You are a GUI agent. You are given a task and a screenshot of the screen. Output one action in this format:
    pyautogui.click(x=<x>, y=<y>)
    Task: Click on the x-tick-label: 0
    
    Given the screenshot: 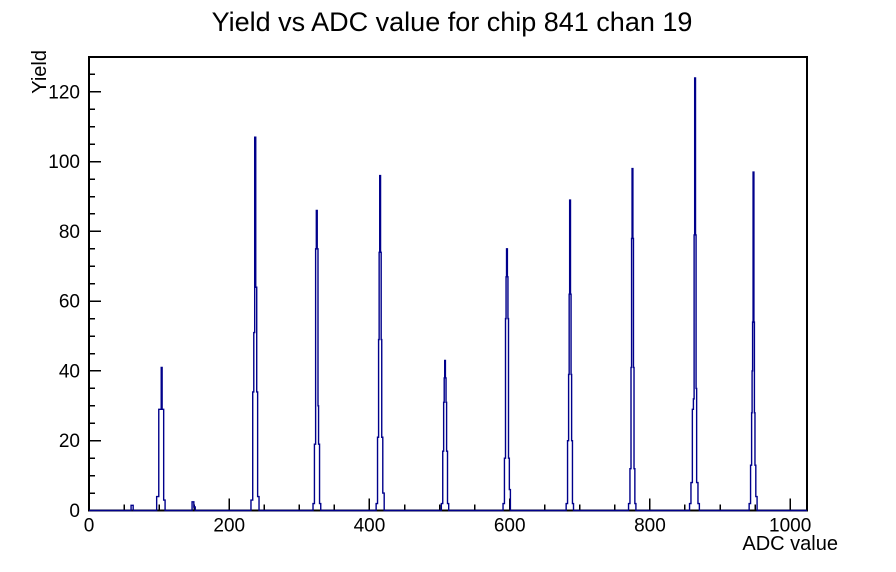 What is the action you would take?
    pyautogui.click(x=89, y=526)
    